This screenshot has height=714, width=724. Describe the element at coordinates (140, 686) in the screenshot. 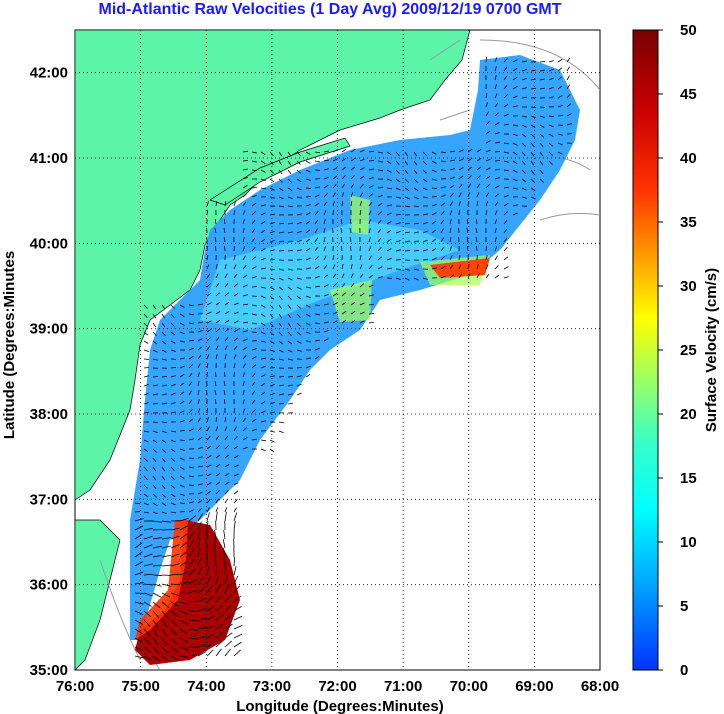

I see `x-tick-label: 75:00` at that location.